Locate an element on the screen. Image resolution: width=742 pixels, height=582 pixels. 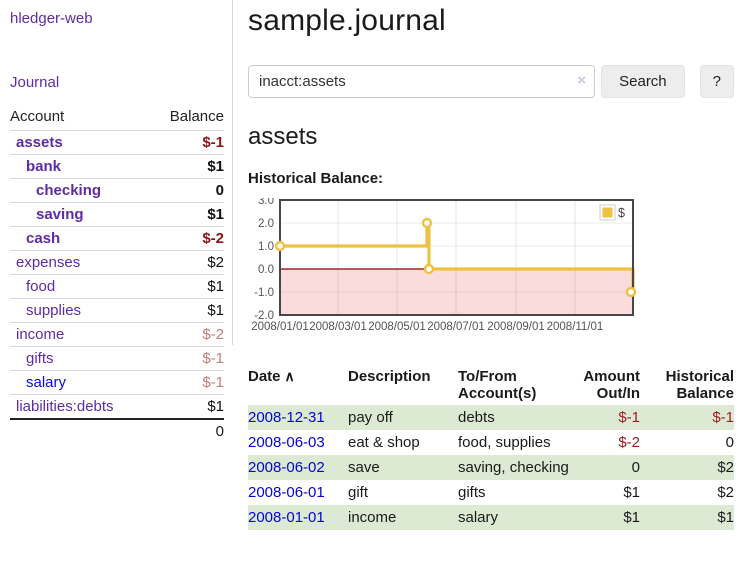
account-row: income $-2 is located at coordinates (117, 334).